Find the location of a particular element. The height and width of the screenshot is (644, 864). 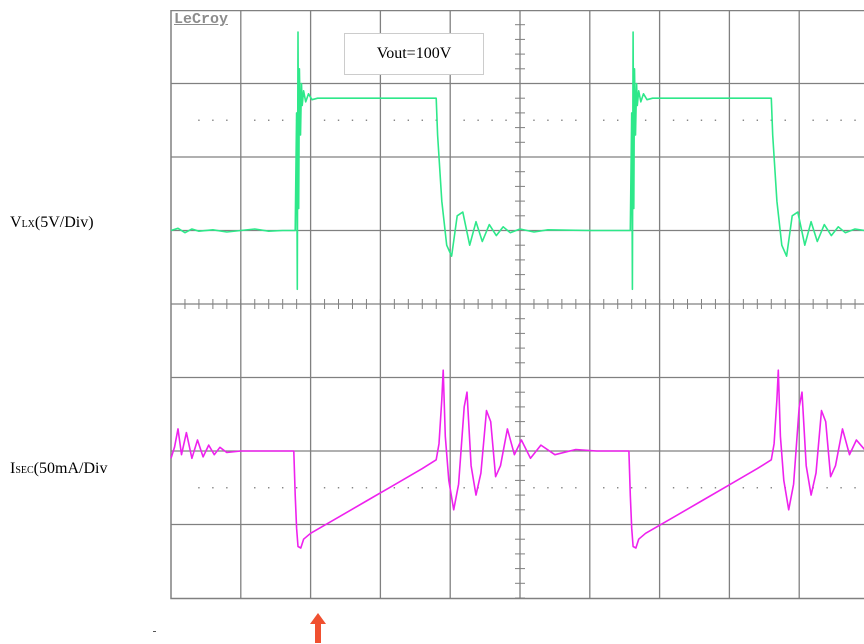

channel-label-isec: ISEC(50mA/Div is located at coordinates (58, 469).